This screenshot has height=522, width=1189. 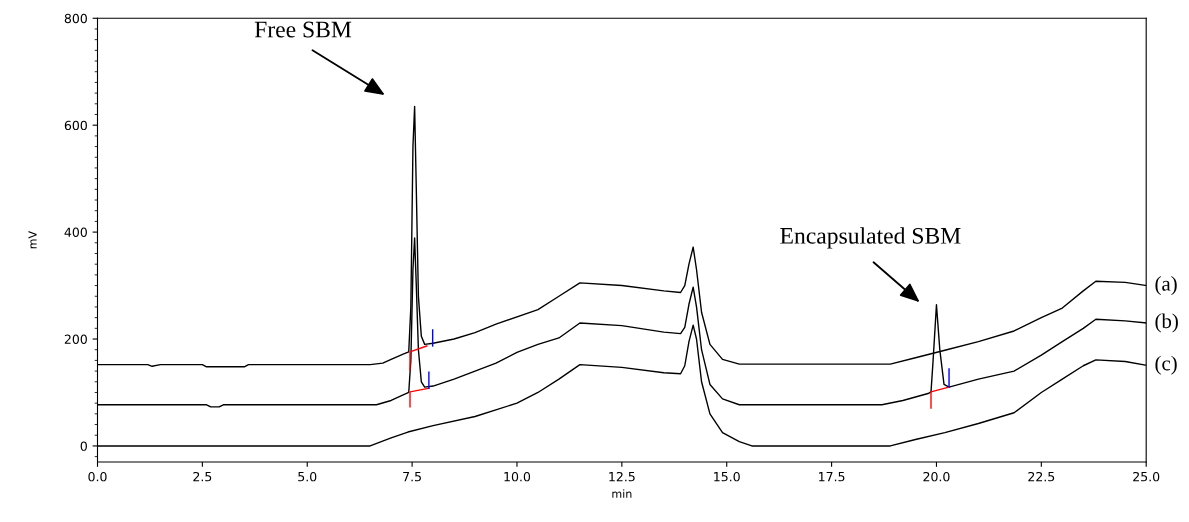 What do you see at coordinates (32, 240) in the screenshot?
I see `y-axis-title: mV` at bounding box center [32, 240].